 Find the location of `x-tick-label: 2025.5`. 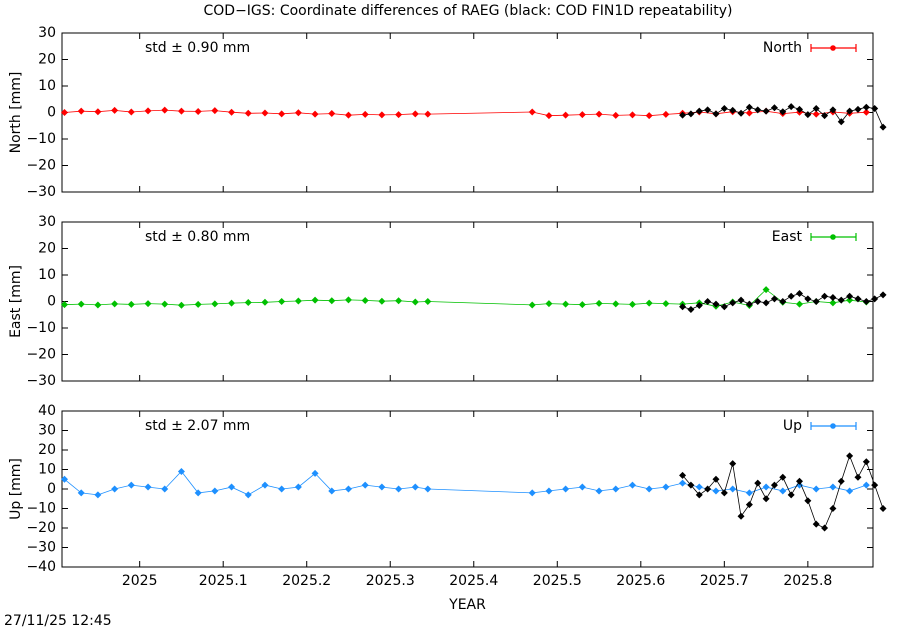

x-tick-label: 2025.5 is located at coordinates (557, 581).